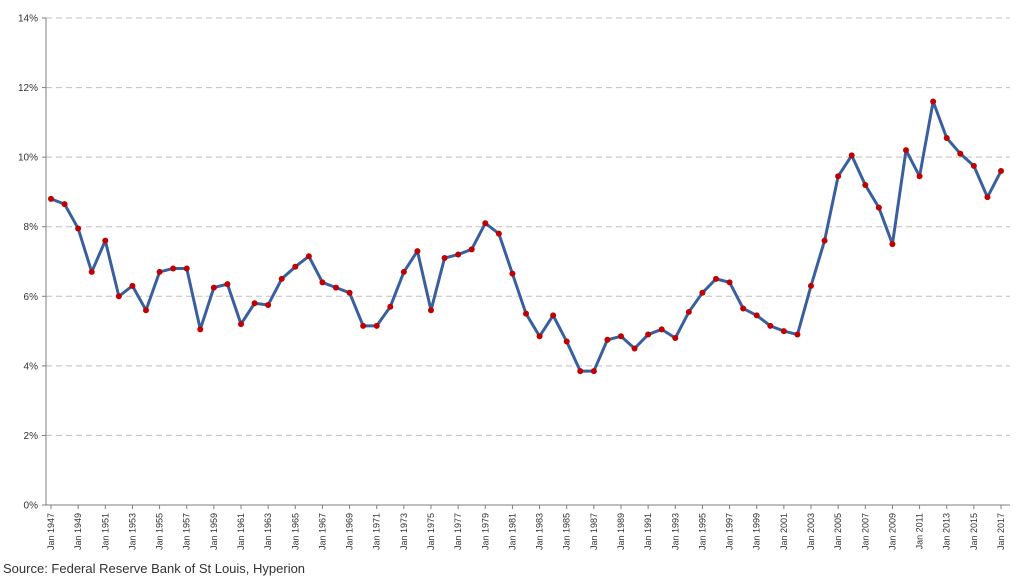 This screenshot has height=585, width=1024. Describe the element at coordinates (621, 531) in the screenshot. I see `x-tick-label: Jan 1989` at that location.